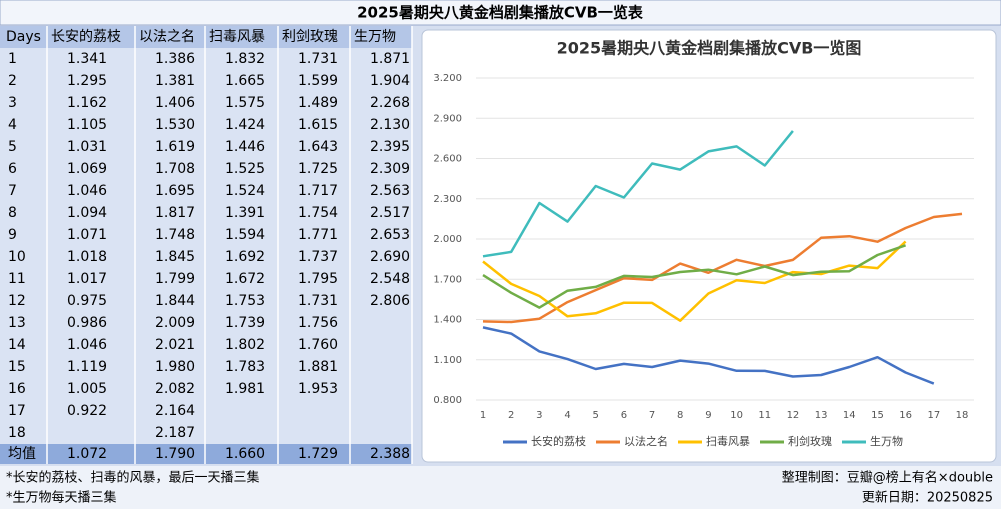 The height and width of the screenshot is (513, 1001). What do you see at coordinates (390, 125) in the screenshot?
I see `table-cell: 2.130` at bounding box center [390, 125].